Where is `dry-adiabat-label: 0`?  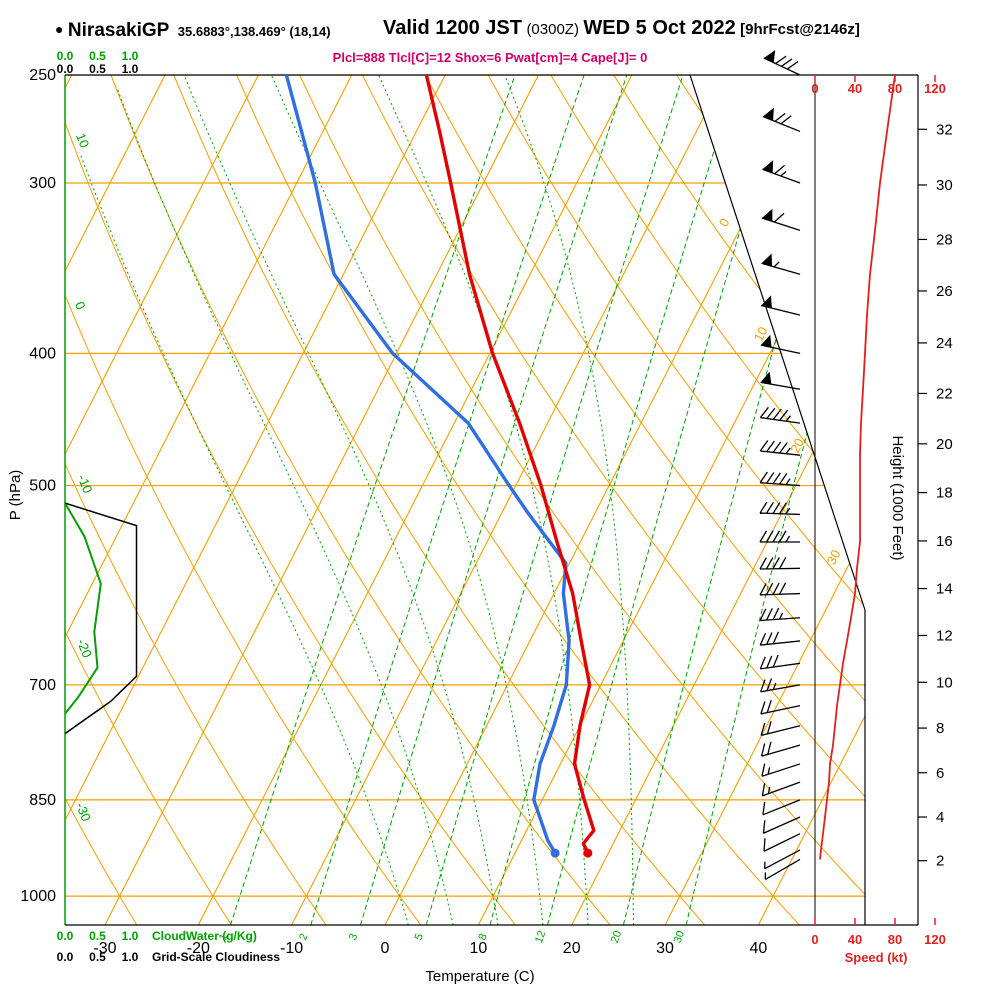 dry-adiabat-label: 0 is located at coordinates (80, 305).